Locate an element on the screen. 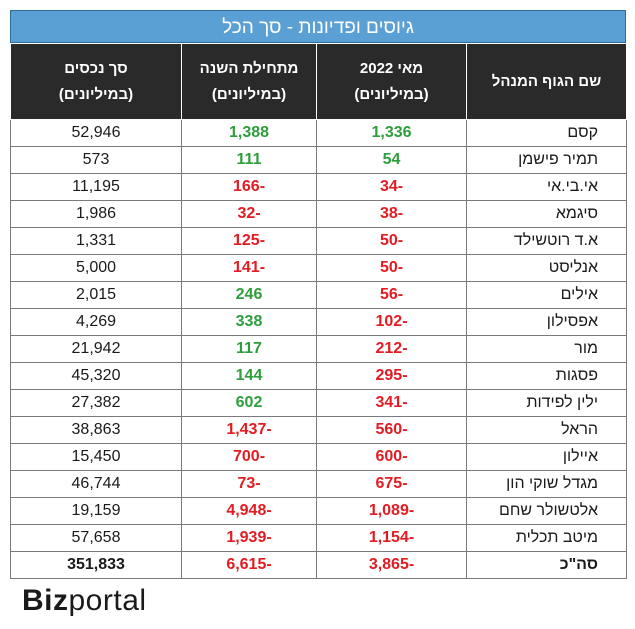 The height and width of the screenshot is (629, 635). table-row: אלטשולר שחם -1,089 -4,948 19,159 is located at coordinates (318, 511).